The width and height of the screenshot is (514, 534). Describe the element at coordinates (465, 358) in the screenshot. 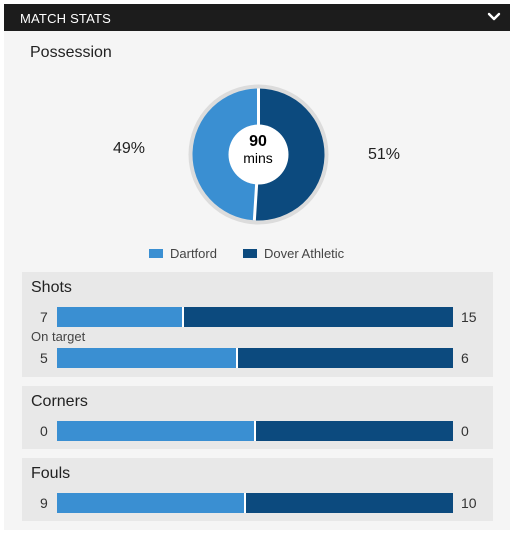

I see `on-target-away-value: 6` at that location.